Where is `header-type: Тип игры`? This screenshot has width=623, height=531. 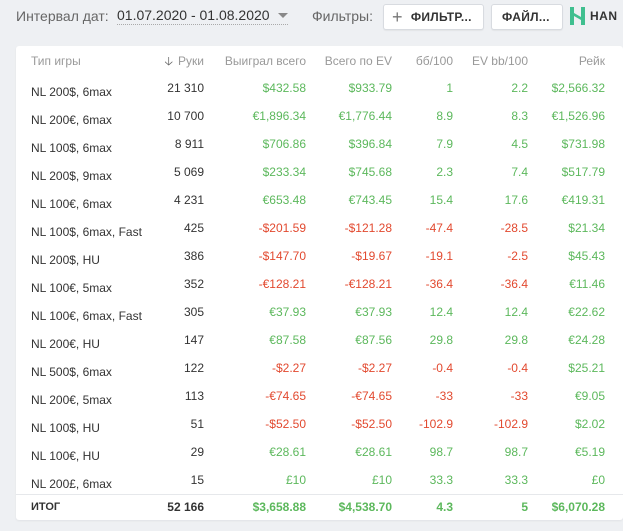 header-type: Тип игры is located at coordinates (56, 61).